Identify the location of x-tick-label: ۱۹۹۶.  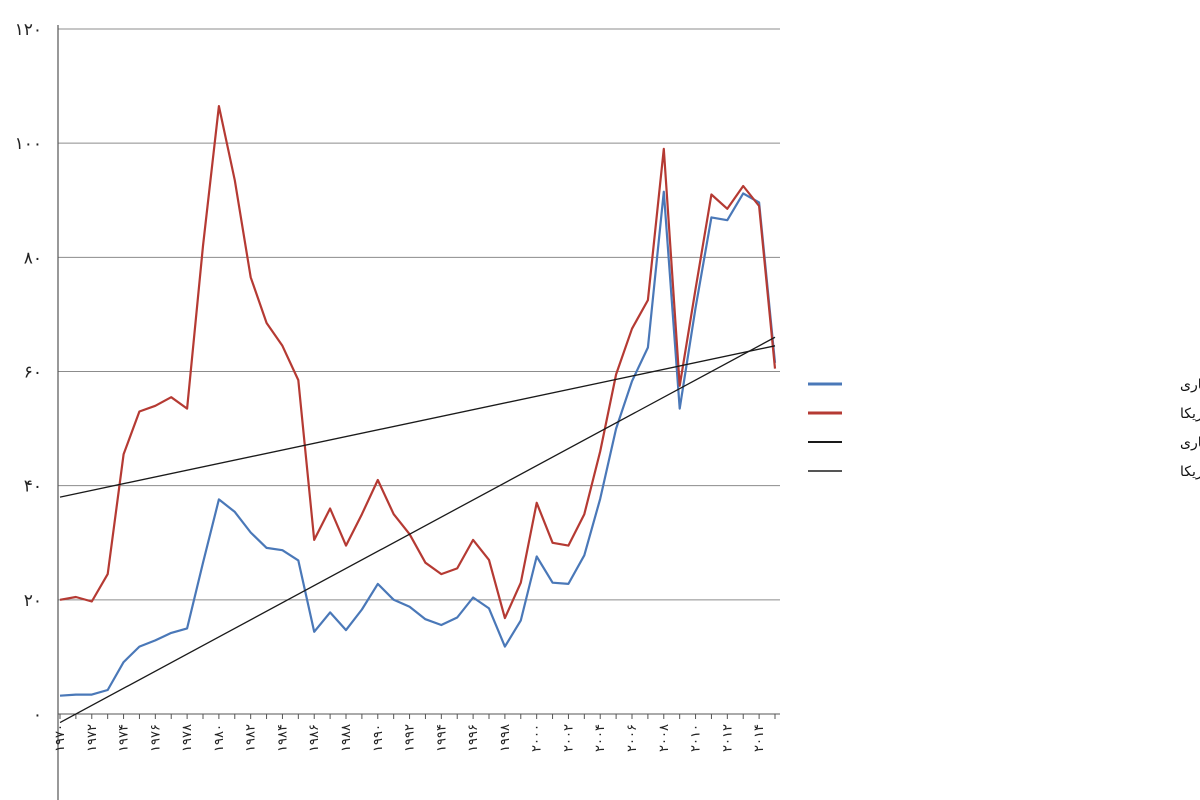
(473, 738).